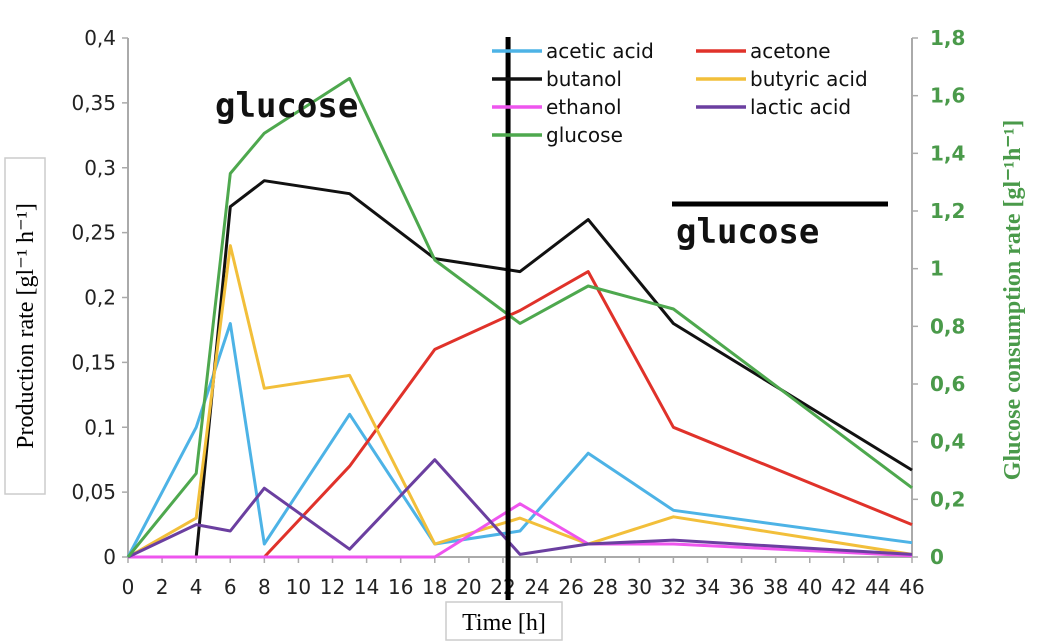  I want to click on x-tick-label: 36, so click(741, 587).